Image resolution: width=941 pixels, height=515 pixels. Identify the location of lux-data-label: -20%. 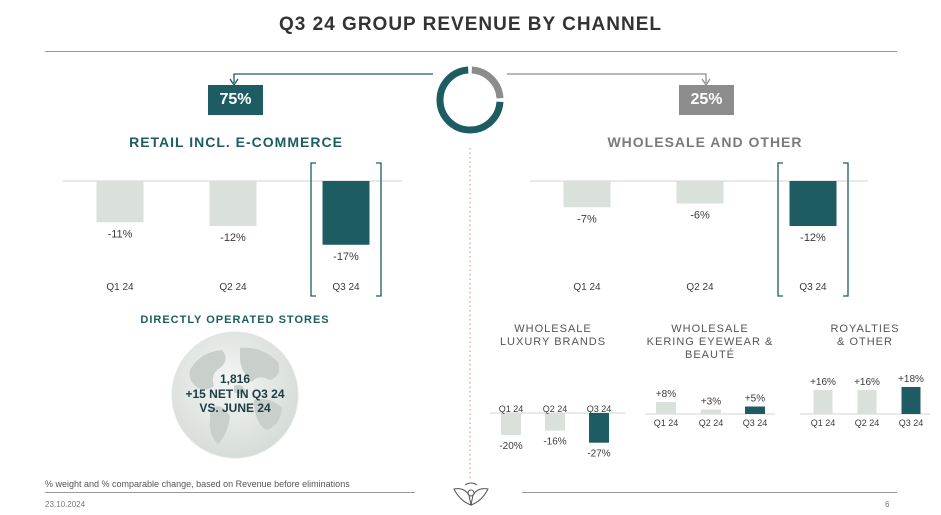
(510, 446).